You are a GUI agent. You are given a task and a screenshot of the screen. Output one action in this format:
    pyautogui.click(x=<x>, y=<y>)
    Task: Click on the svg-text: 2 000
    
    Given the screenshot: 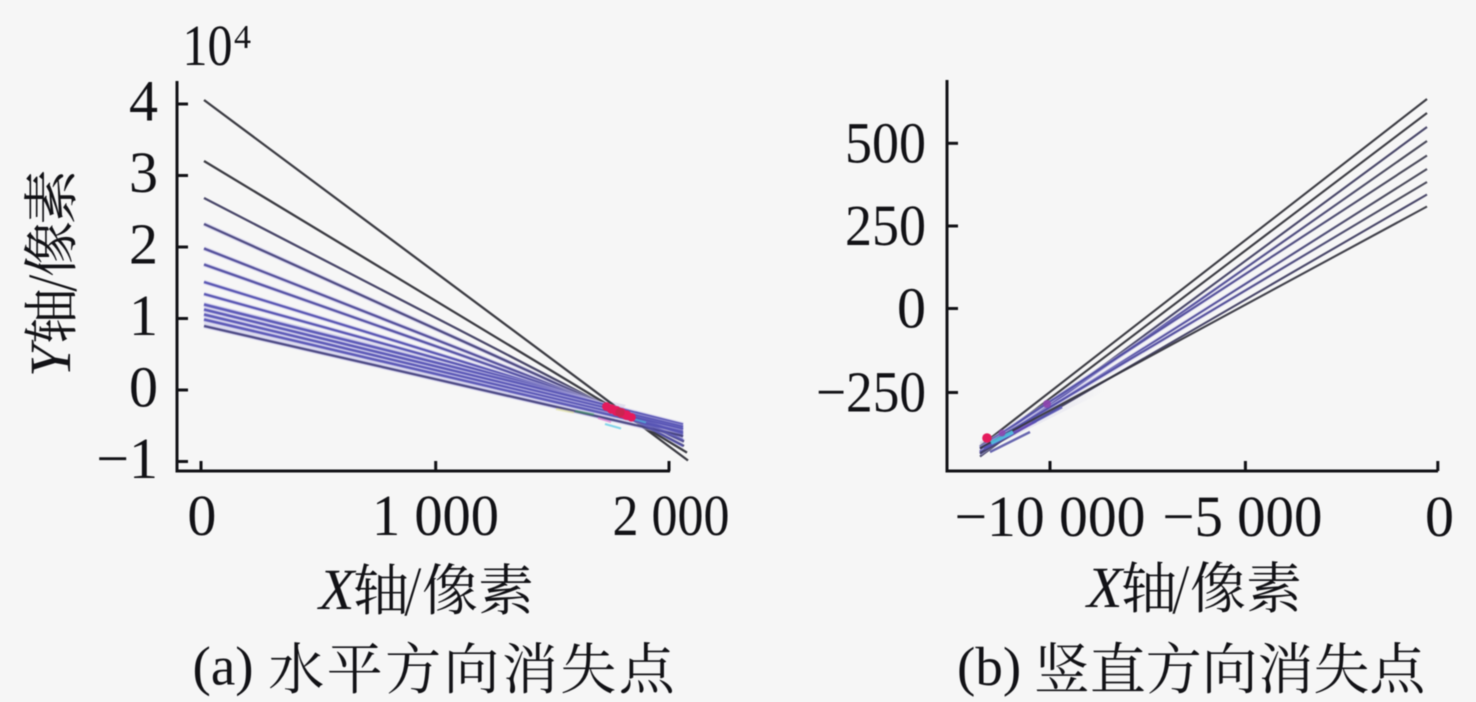 What is the action you would take?
    pyautogui.click(x=671, y=515)
    